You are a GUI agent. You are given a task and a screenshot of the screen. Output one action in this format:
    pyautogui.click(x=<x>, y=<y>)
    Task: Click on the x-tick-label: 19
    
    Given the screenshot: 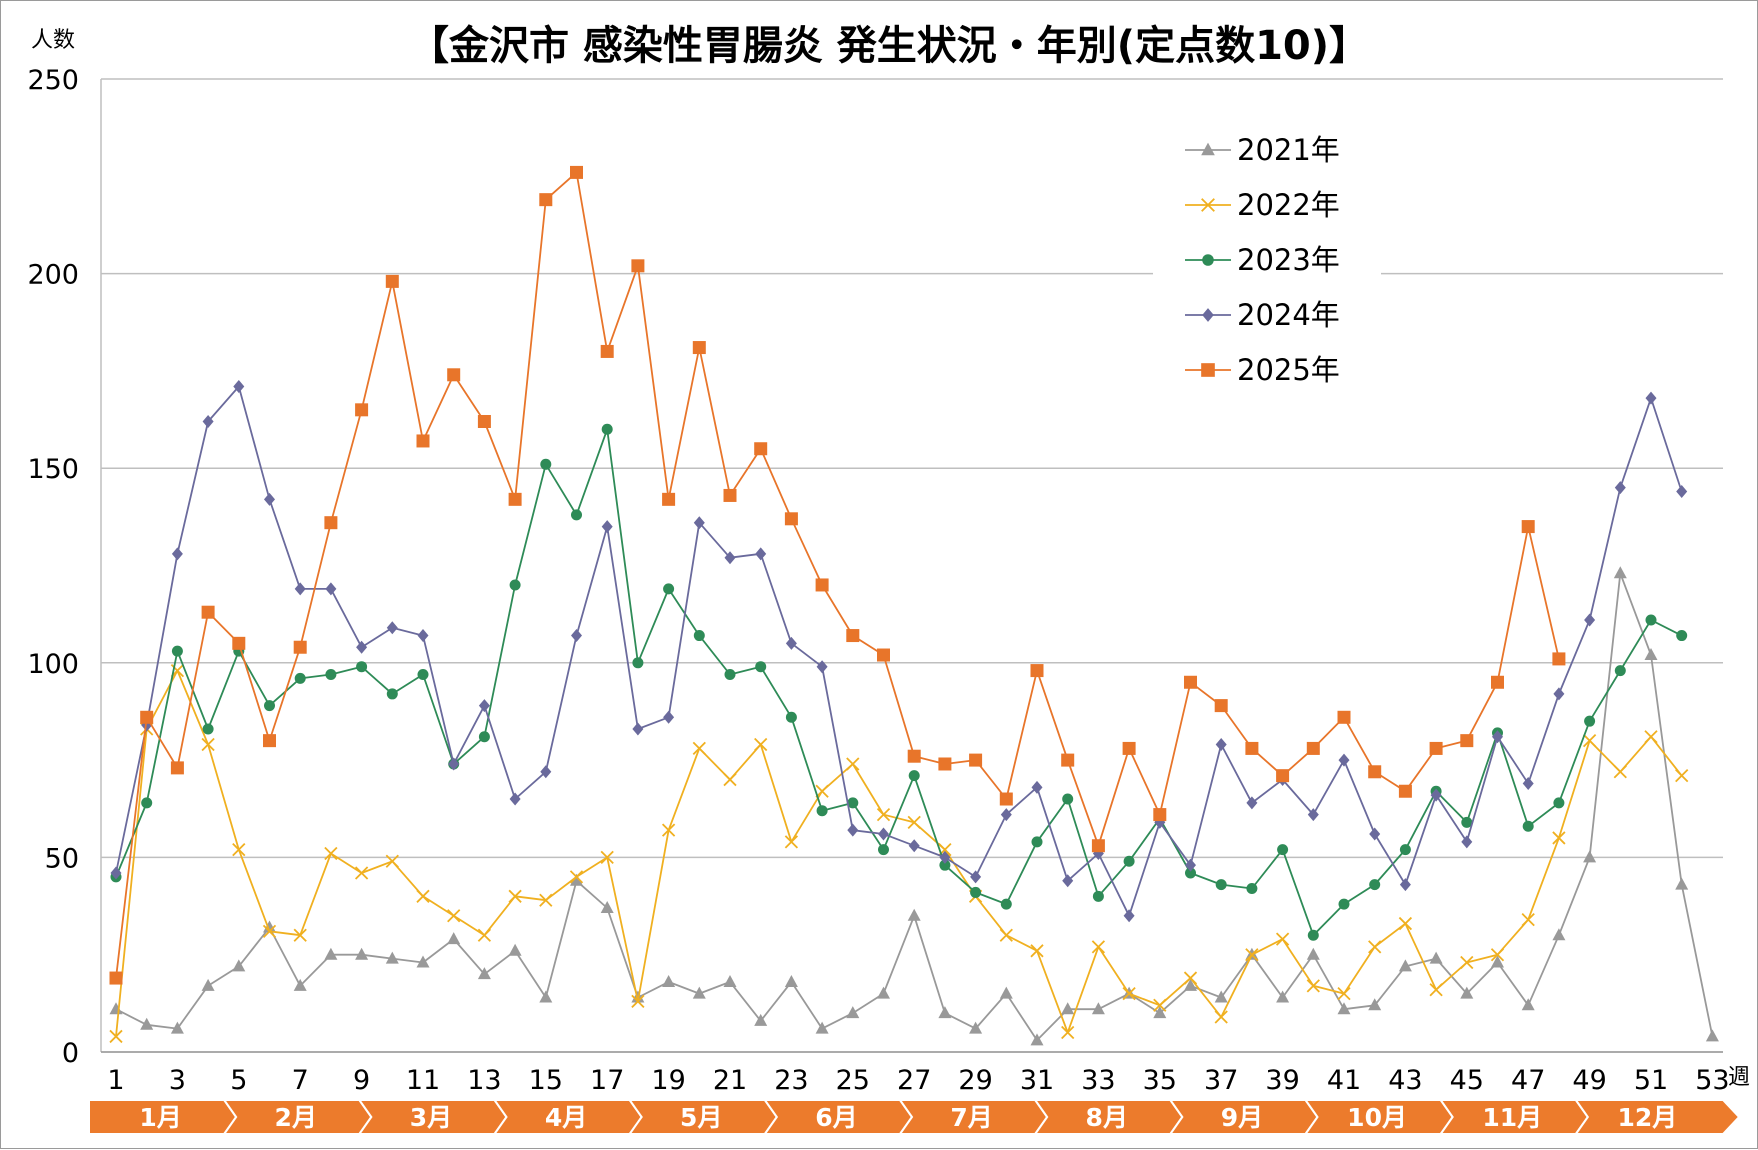 What is the action you would take?
    pyautogui.click(x=668, y=1080)
    